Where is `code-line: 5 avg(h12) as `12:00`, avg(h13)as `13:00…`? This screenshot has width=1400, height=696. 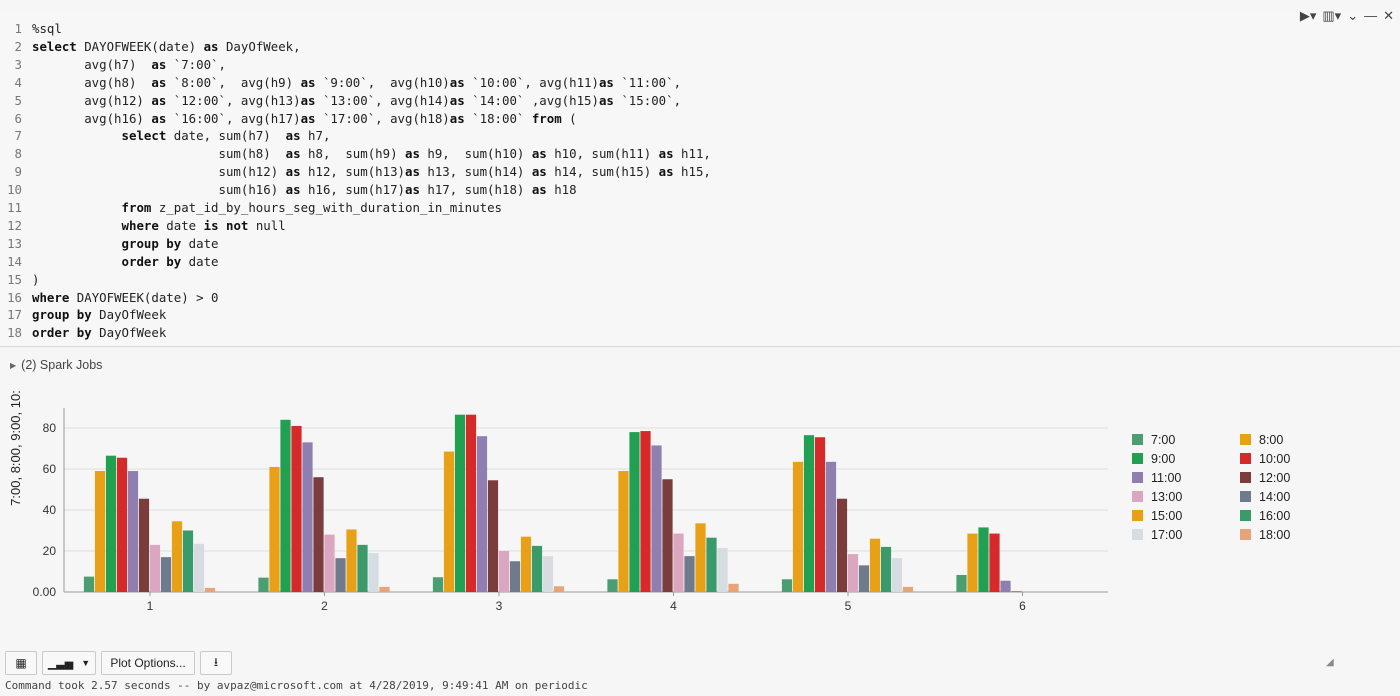
code-line: 5 avg(h12) as `12:00`, avg(h13)as `13:00… is located at coordinates (341, 101).